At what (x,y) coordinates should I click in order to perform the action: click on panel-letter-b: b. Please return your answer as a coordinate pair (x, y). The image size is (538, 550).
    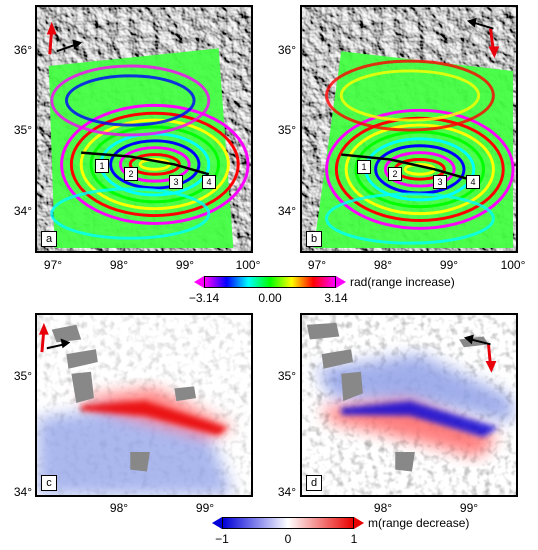
    Looking at the image, I should click on (314, 239).